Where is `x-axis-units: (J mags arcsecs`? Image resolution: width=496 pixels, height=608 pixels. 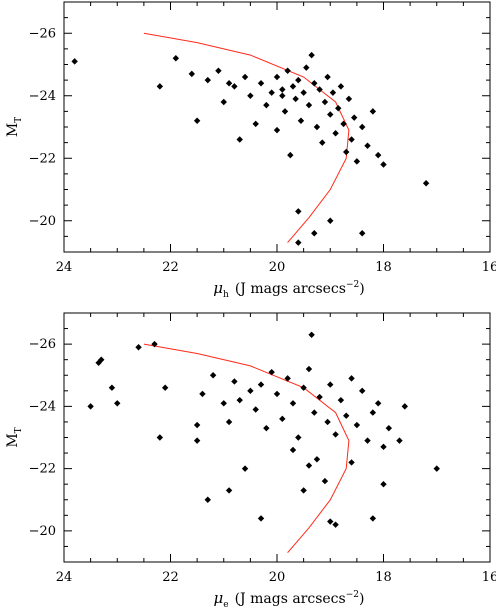
x-axis-units: (J mags arcsecs is located at coordinates (290, 289).